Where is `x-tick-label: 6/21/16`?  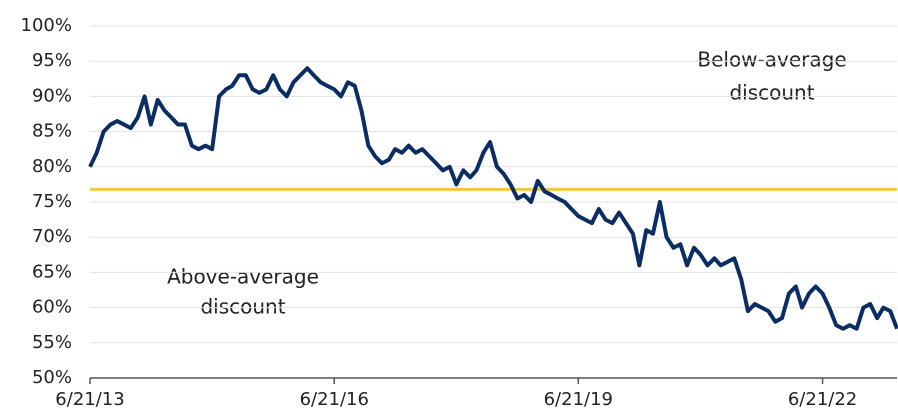 x-tick-label: 6/21/16 is located at coordinates (334, 399).